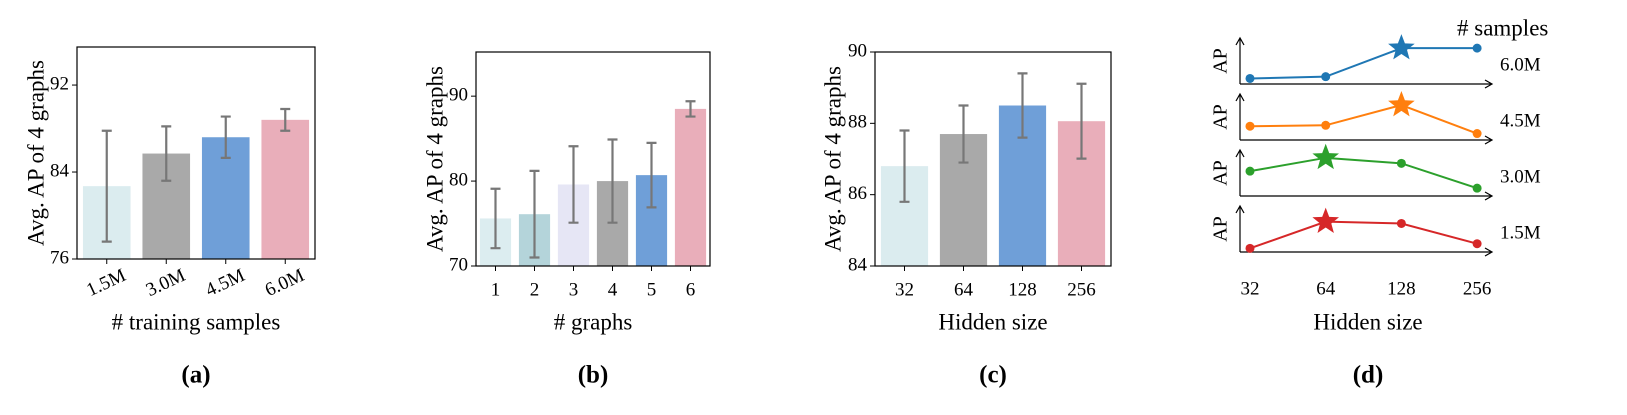  I want to click on x-tick-label: 6, so click(691, 289).